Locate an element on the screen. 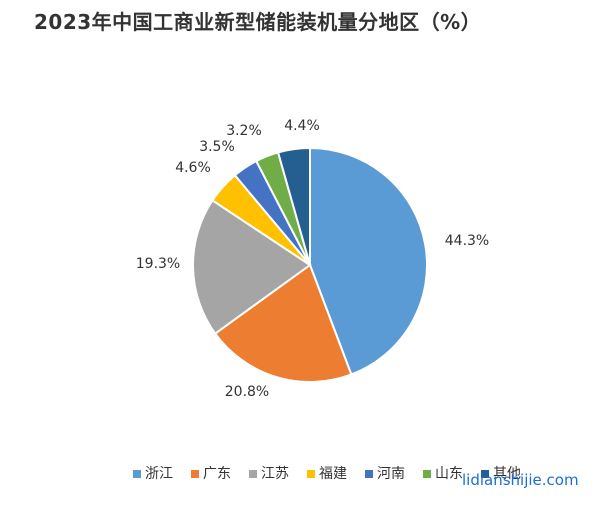 Image resolution: width=600 pixels, height=511 pixels. watermark-url: lidianshijie.com is located at coordinates (520, 480).